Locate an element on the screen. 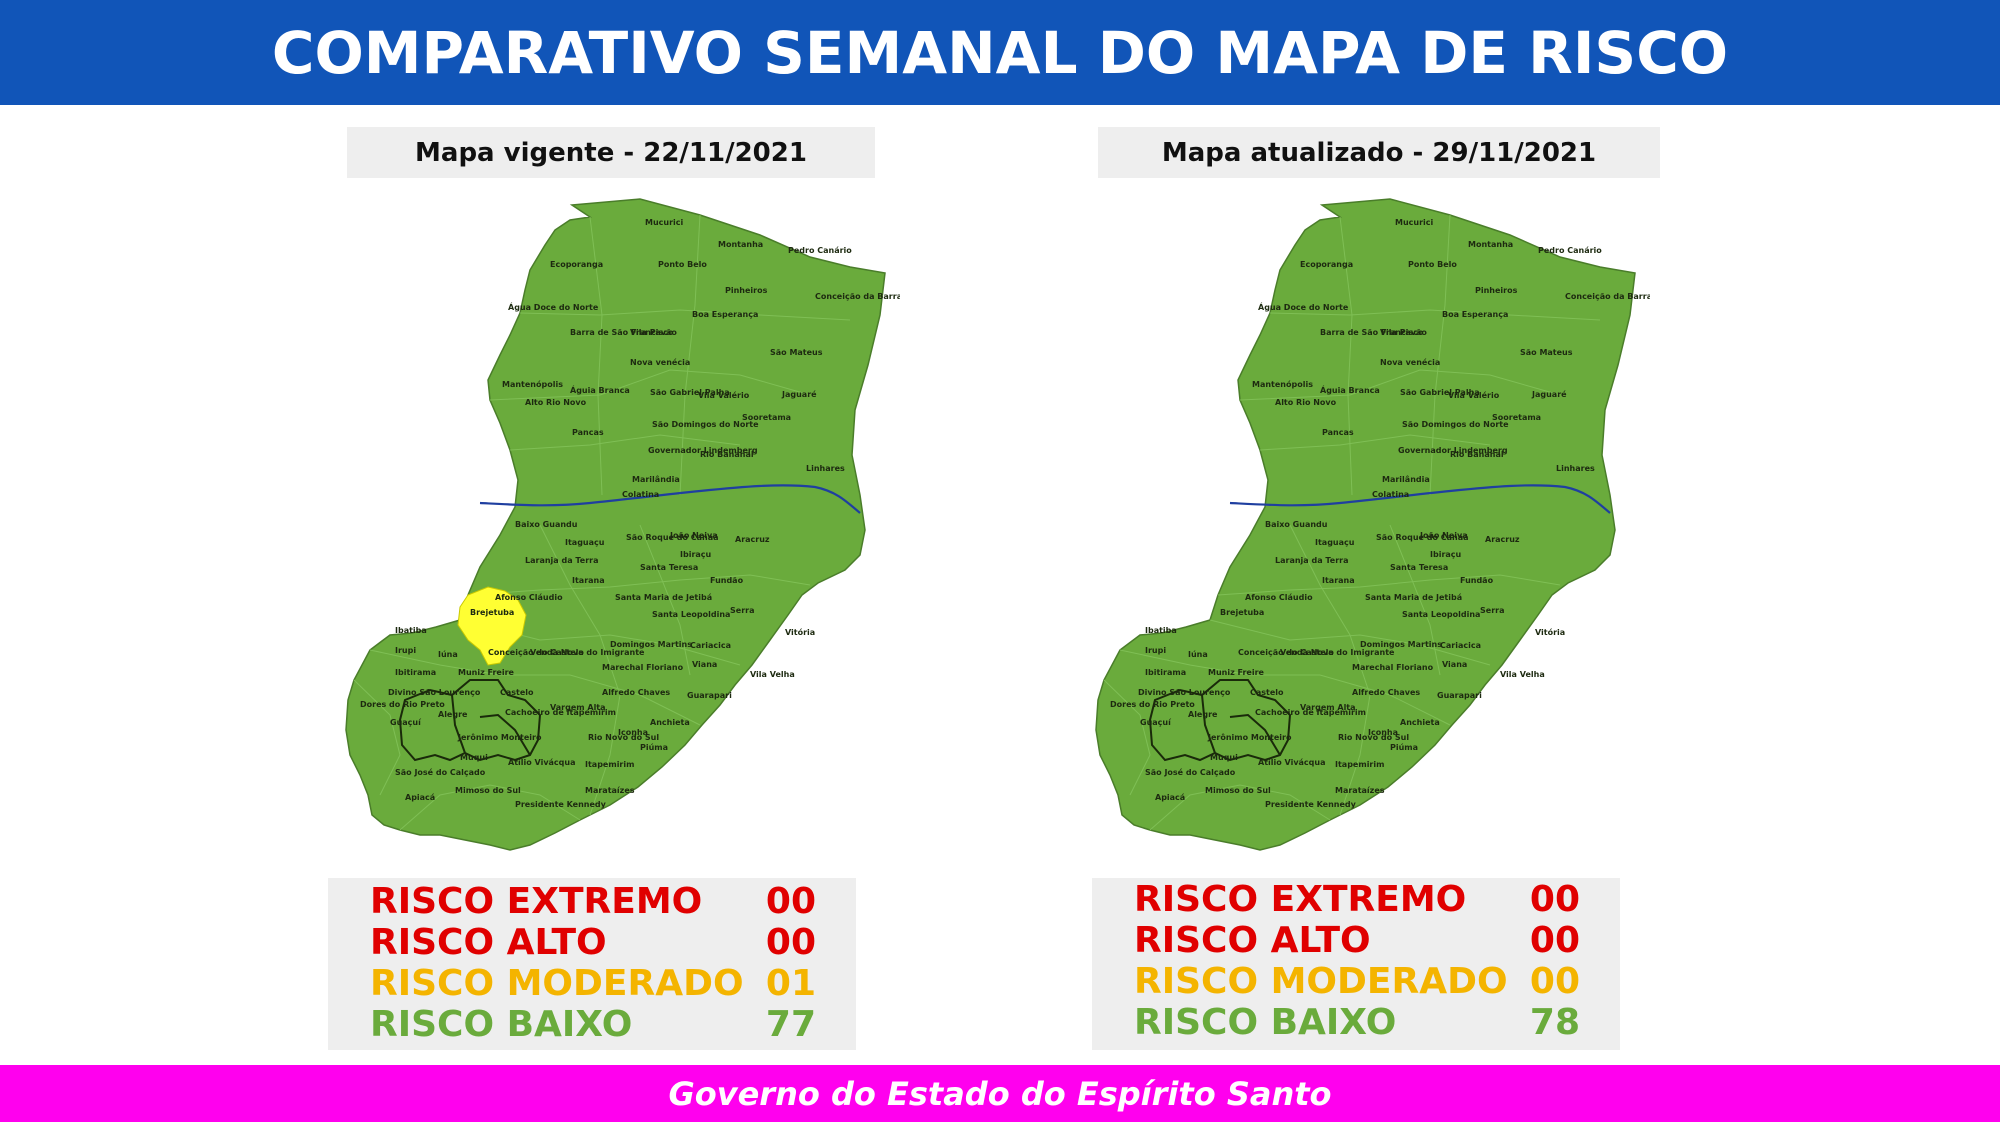  municipality-label: Rio Novo do Sul is located at coordinates (1373, 737).